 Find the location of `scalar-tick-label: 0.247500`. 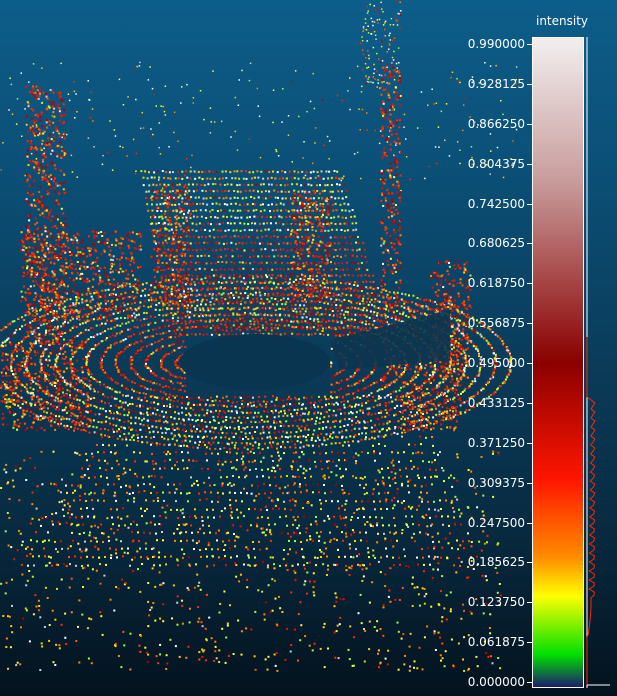

scalar-tick-label: 0.247500 is located at coordinates (496, 522).